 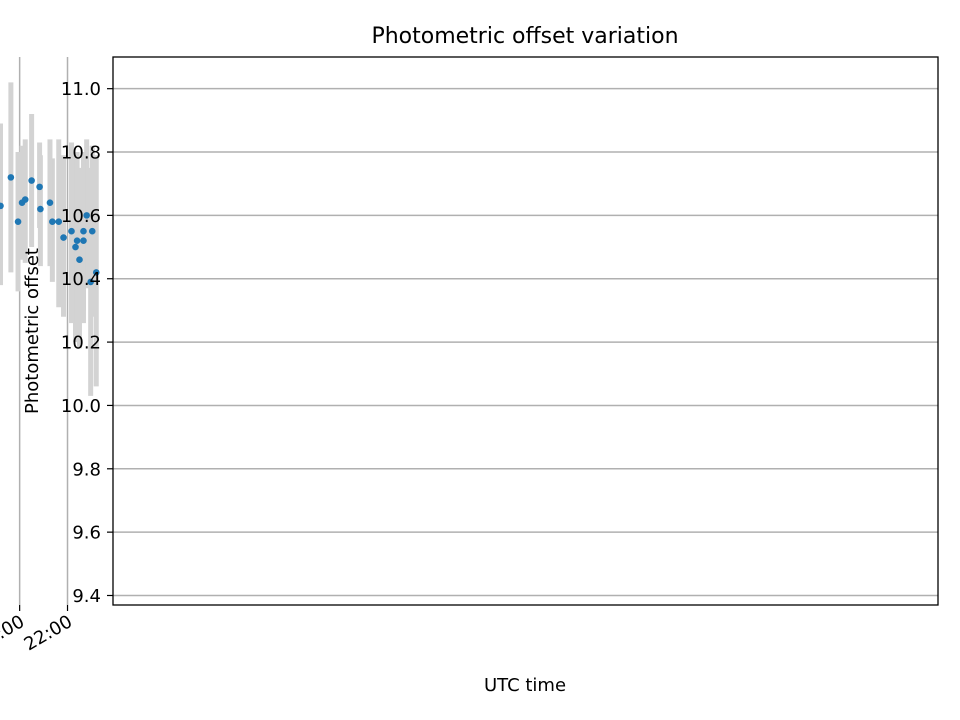 What do you see at coordinates (86, 469) in the screenshot?
I see `y-tick-label: 9.8` at bounding box center [86, 469].